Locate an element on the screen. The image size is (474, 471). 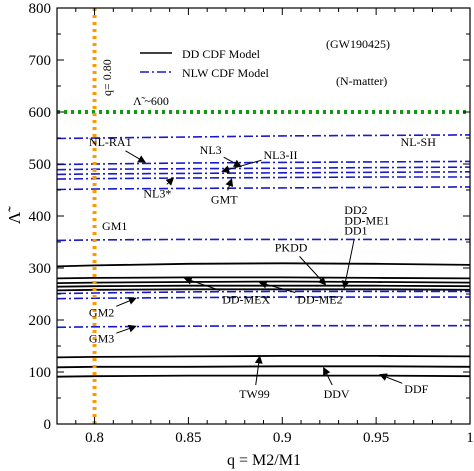
x-tick-label: 0.95 is located at coordinates (376, 438).